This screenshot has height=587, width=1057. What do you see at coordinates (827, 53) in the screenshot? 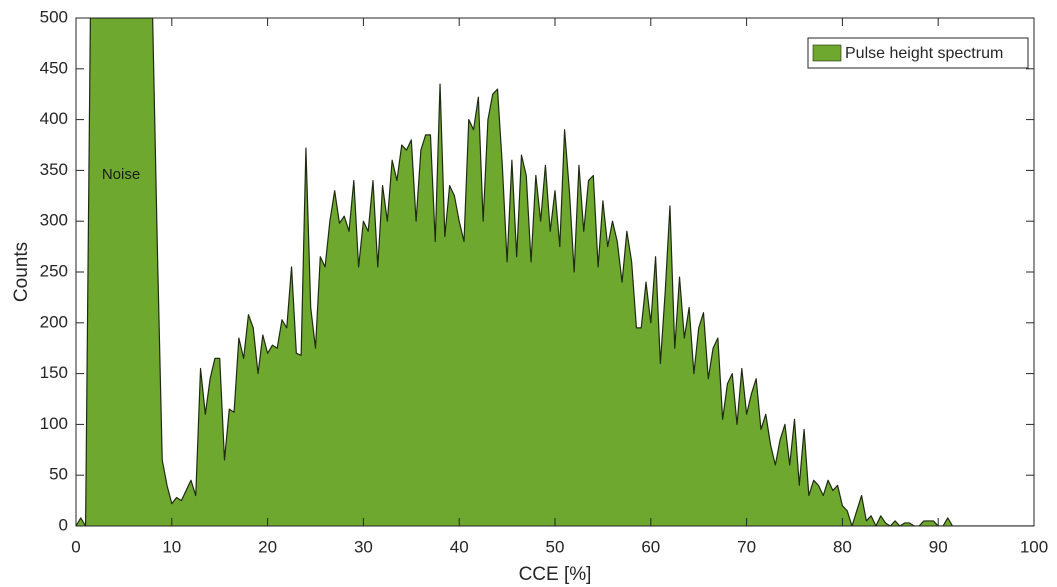
I see `legend-swatch` at bounding box center [827, 53].